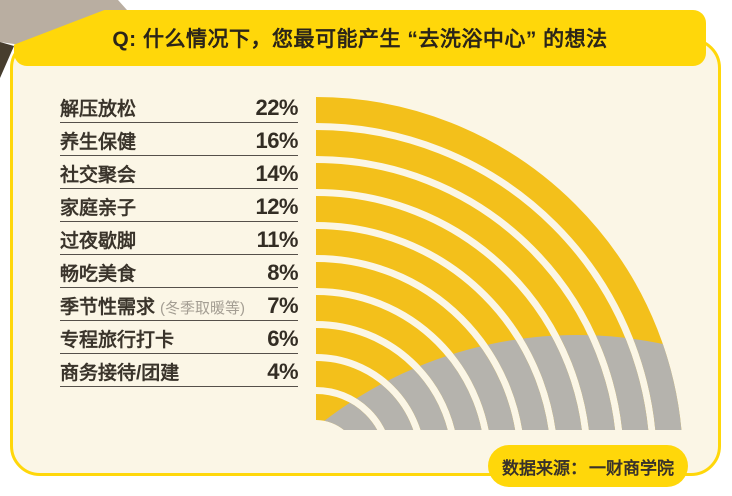 The image size is (732, 496). What do you see at coordinates (276, 206) in the screenshot?
I see `row-value: 12%` at bounding box center [276, 206].